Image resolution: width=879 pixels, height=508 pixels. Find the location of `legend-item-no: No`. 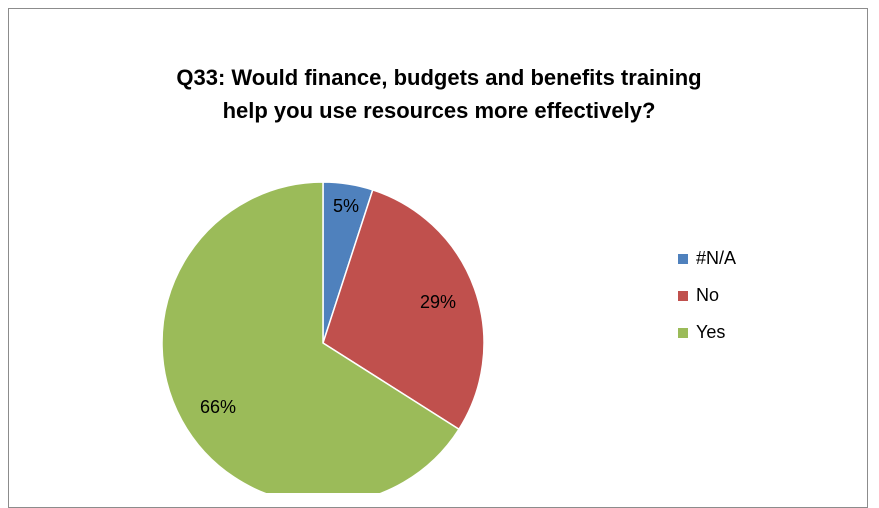

legend-item-no: No is located at coordinates (707, 295).